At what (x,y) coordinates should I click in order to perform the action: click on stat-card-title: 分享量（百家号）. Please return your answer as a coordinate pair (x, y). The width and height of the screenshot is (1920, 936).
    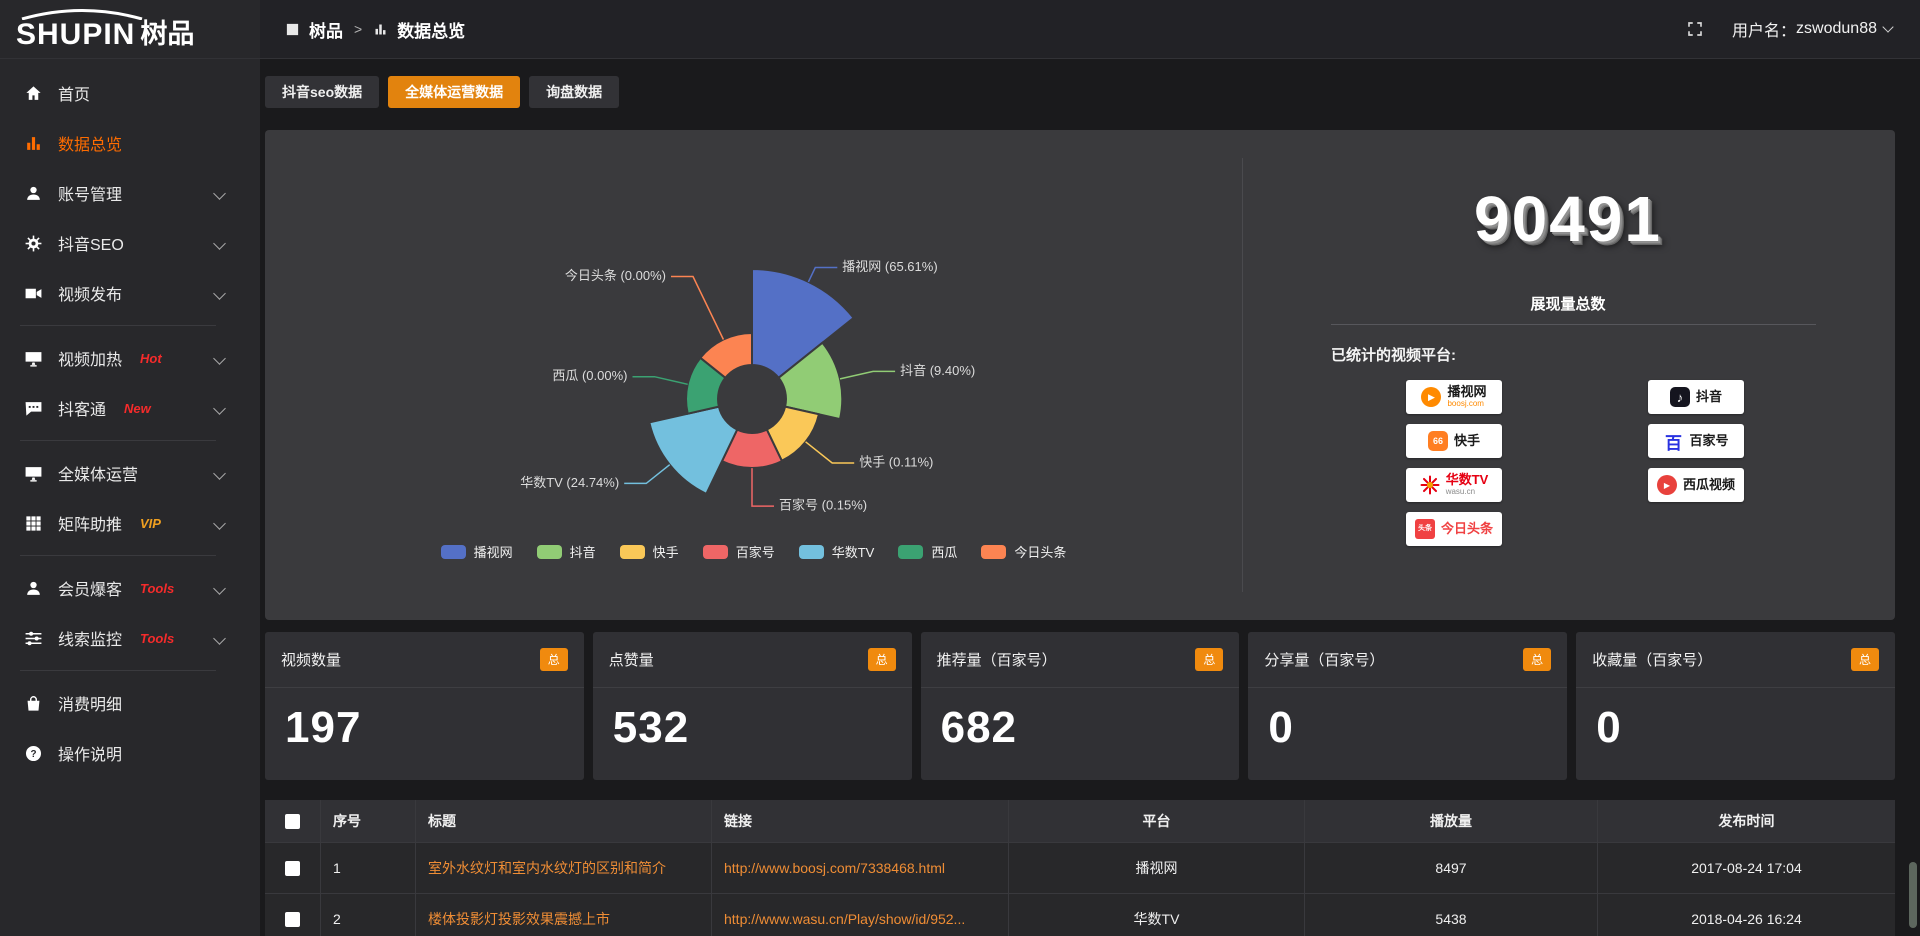
    Looking at the image, I should click on (1324, 660).